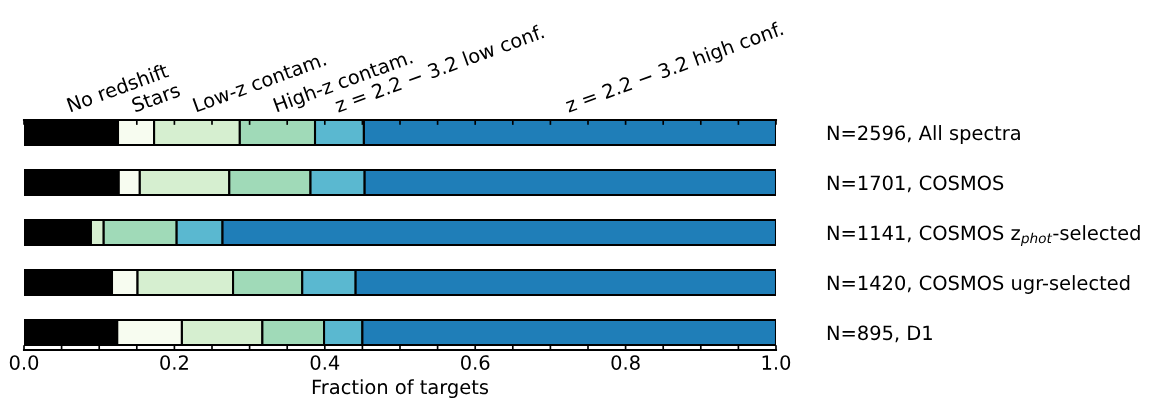 The image size is (1167, 420). What do you see at coordinates (400, 389) in the screenshot?
I see `x-axis-title: Fraction of targets` at bounding box center [400, 389].